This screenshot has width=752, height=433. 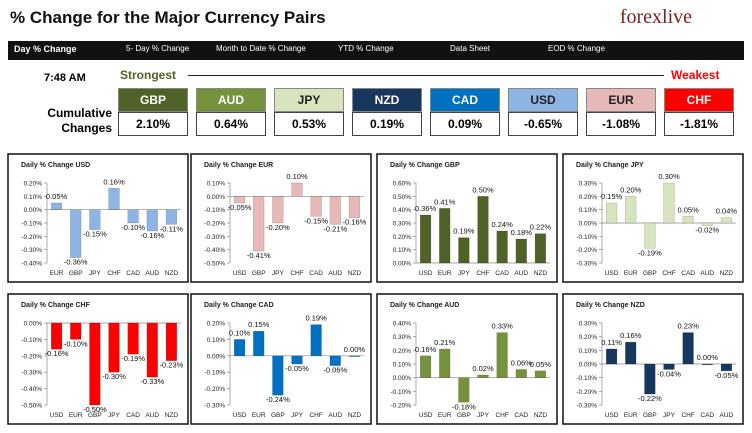 What do you see at coordinates (576, 48) in the screenshot?
I see `tab: EOD % Change` at bounding box center [576, 48].